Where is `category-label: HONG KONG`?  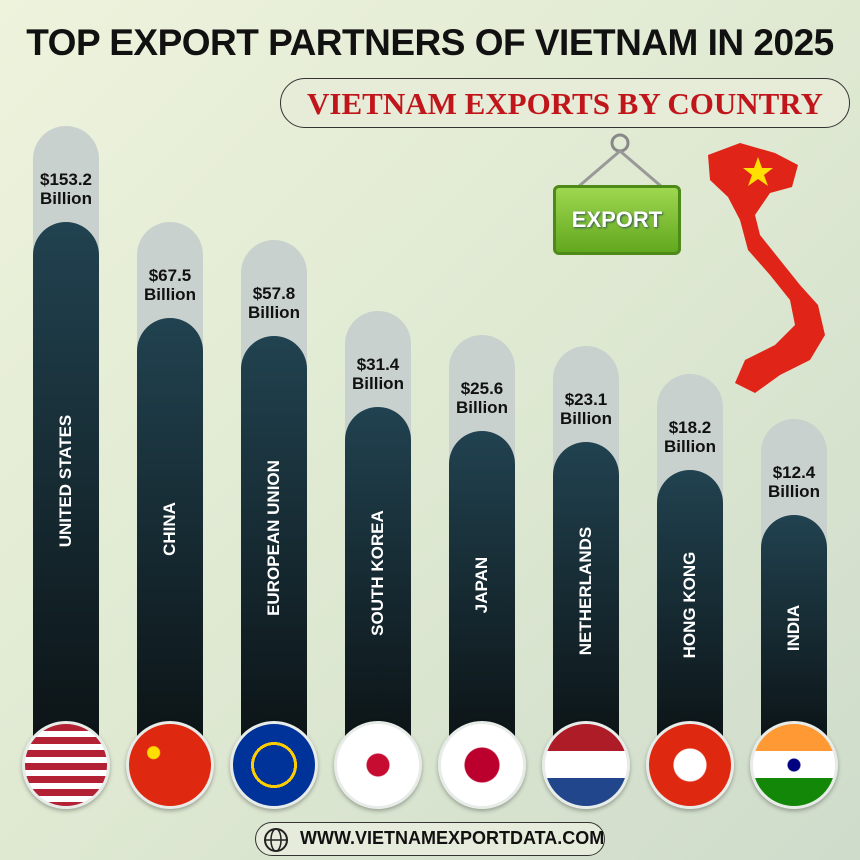 category-label: HONG KONG is located at coordinates (689, 605).